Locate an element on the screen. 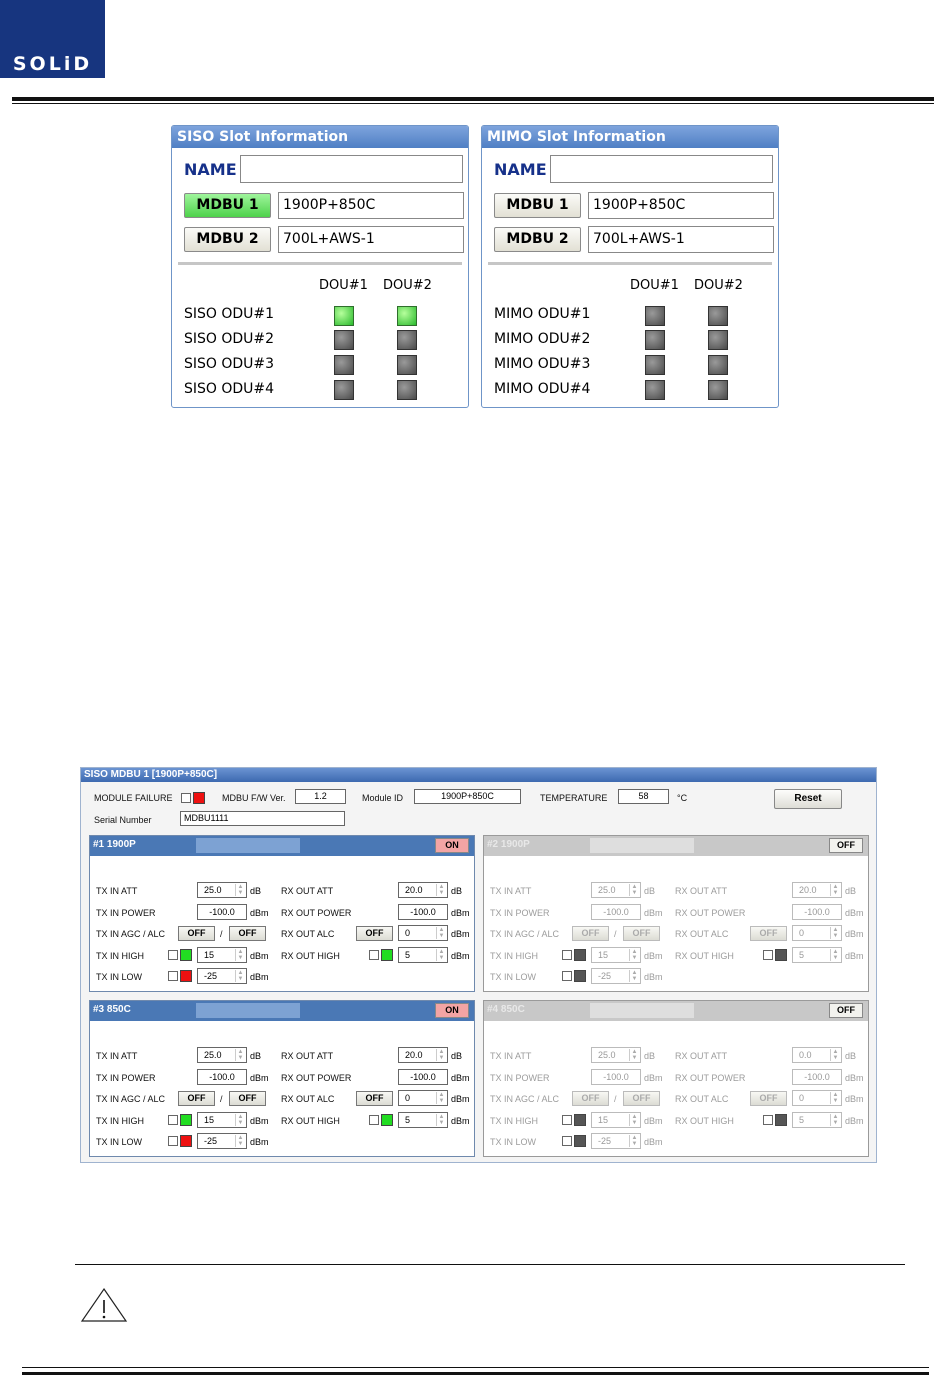  tx-in-low-value: -25 is located at coordinates (211, 976).